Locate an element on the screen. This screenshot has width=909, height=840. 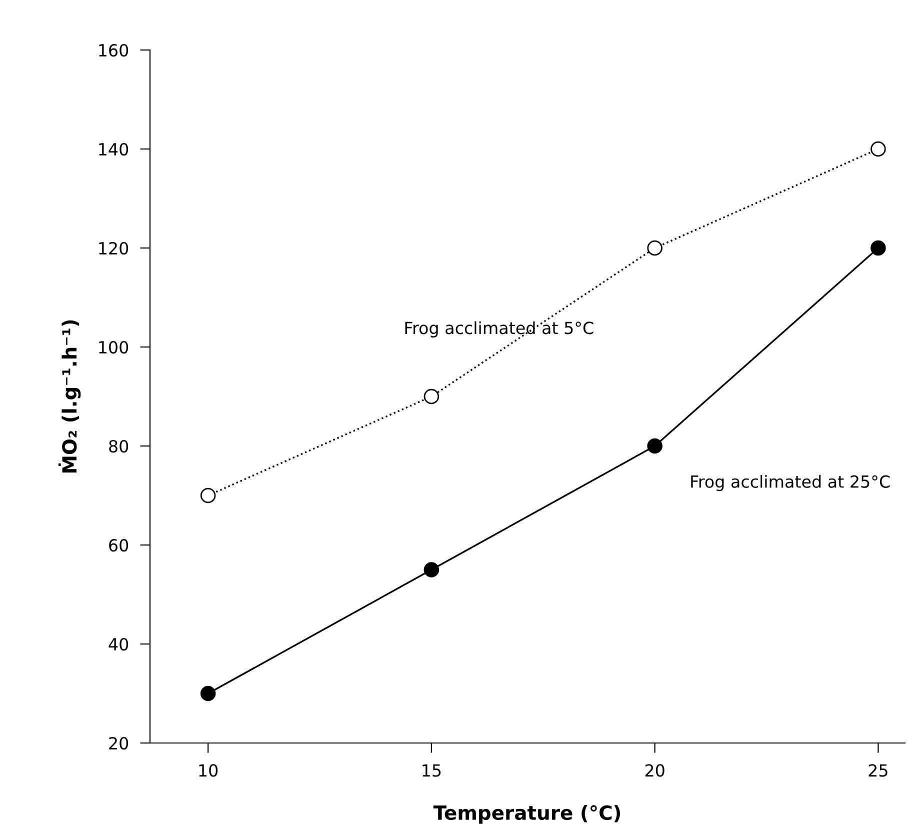
series-label: Frog acclimated at 5°C is located at coordinates (499, 329).